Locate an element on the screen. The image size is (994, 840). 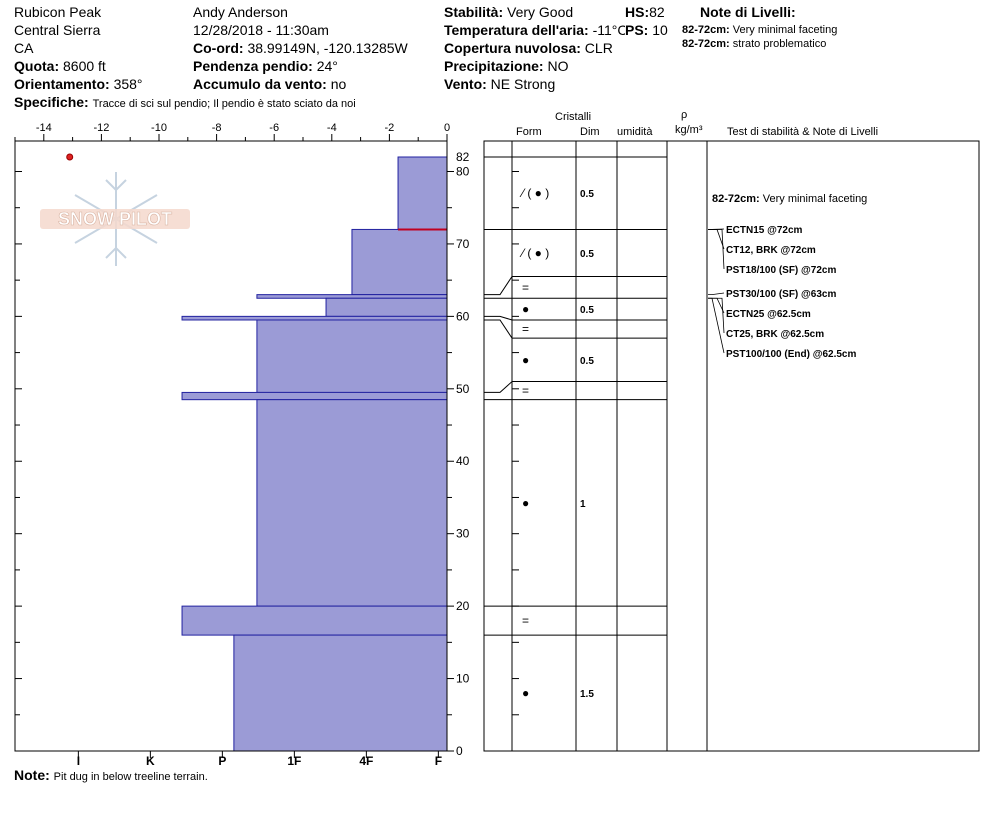
depth-tick-label: 50 is located at coordinates (463, 389).